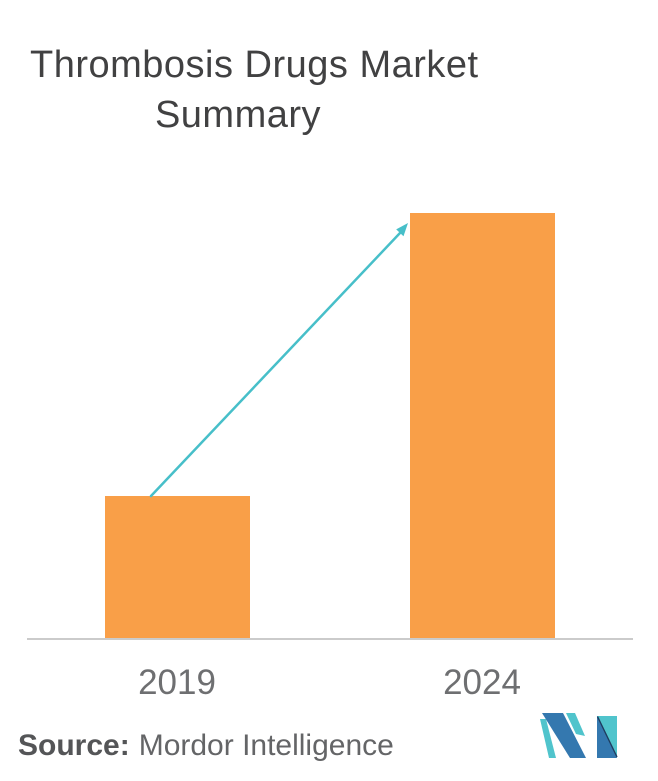 The height and width of the screenshot is (781, 658). Describe the element at coordinates (575, 724) in the screenshot. I see `logo-m-upper-stroke` at that location.